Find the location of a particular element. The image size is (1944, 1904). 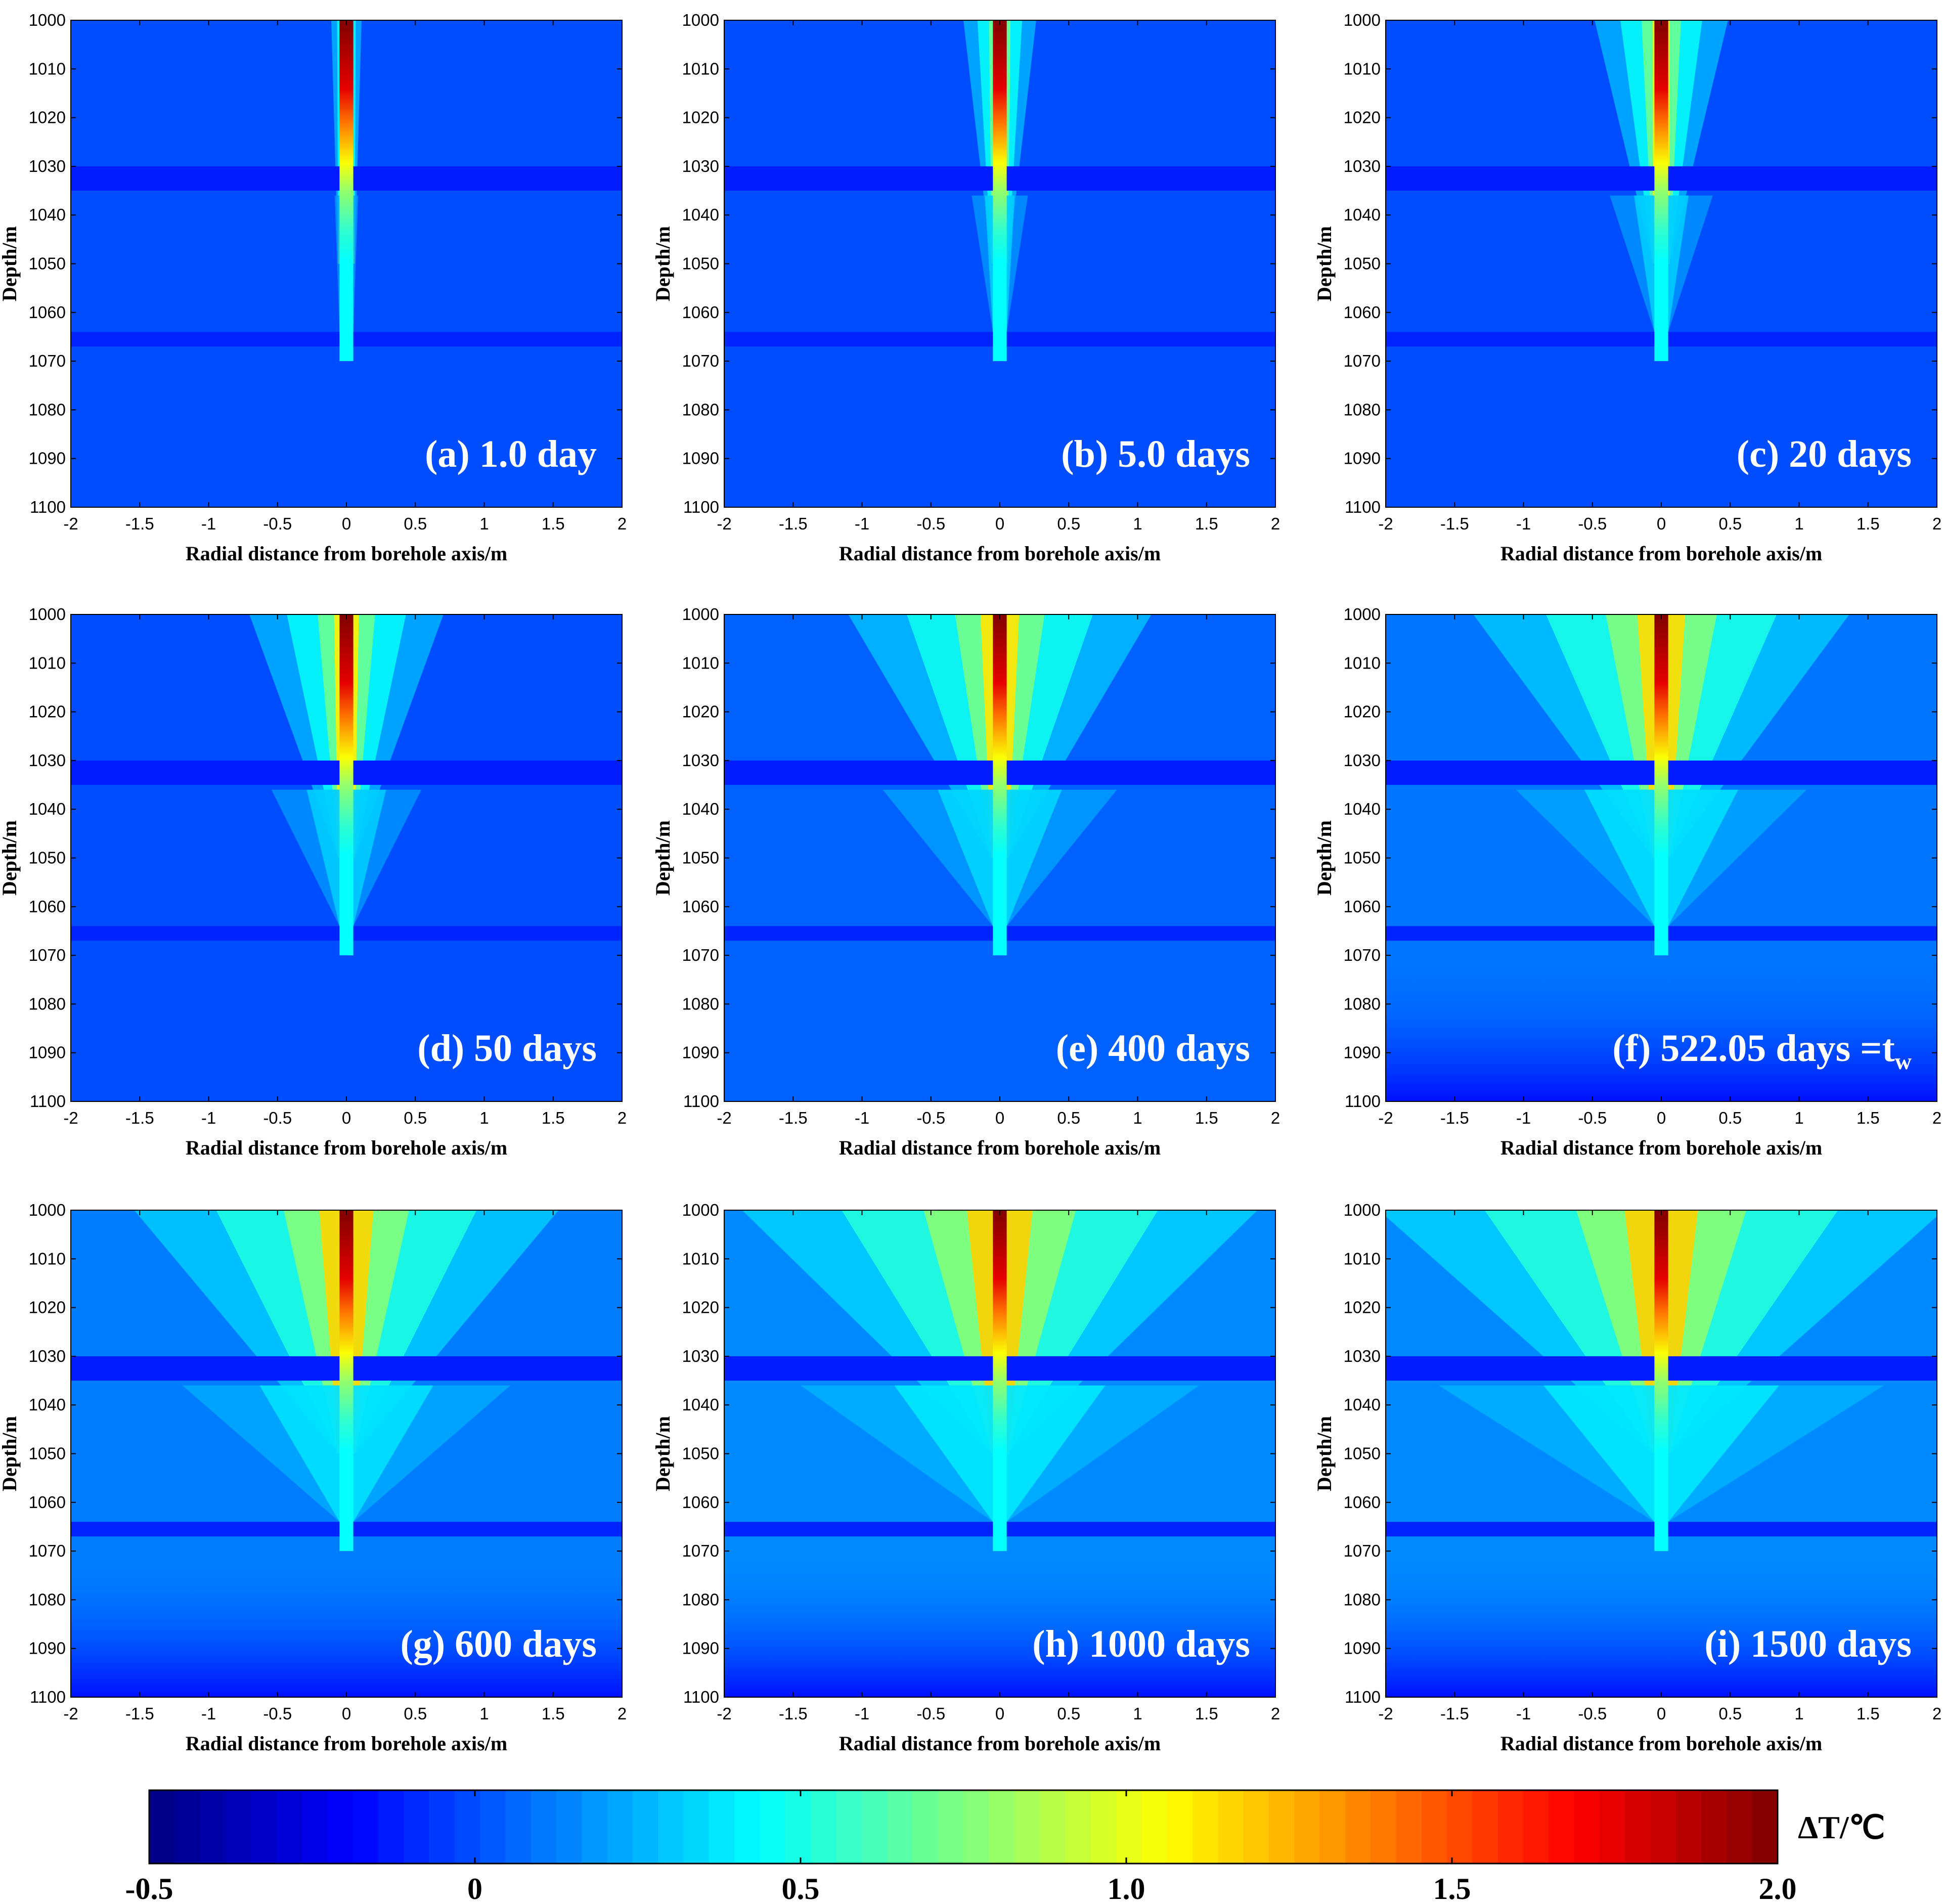

panel-title: (g) 600 days is located at coordinates (499, 1644).